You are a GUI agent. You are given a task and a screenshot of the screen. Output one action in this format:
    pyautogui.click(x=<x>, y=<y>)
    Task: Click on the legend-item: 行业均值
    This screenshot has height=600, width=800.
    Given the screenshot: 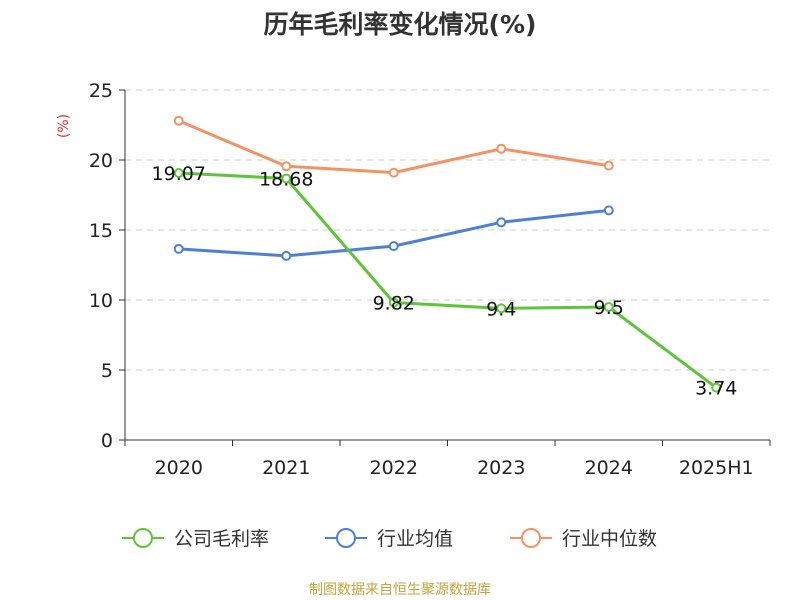 What is the action you would take?
    pyautogui.click(x=389, y=539)
    